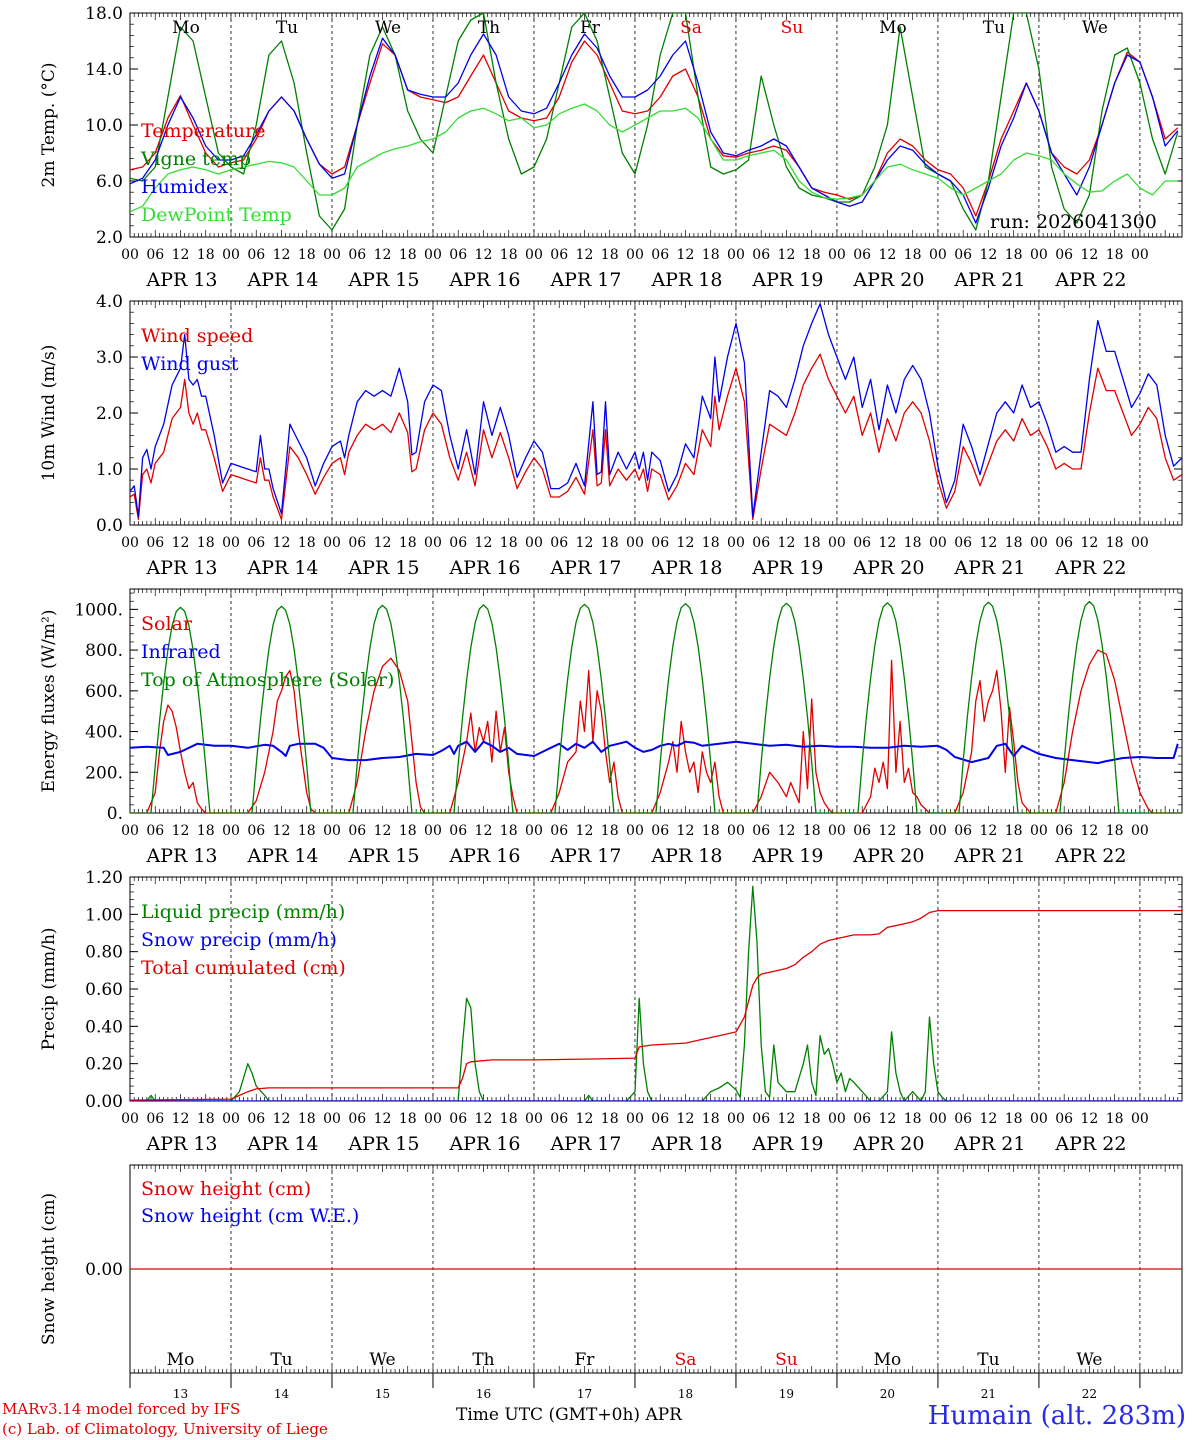  I want to click on y-tick-label: 1.00, so click(104, 915).